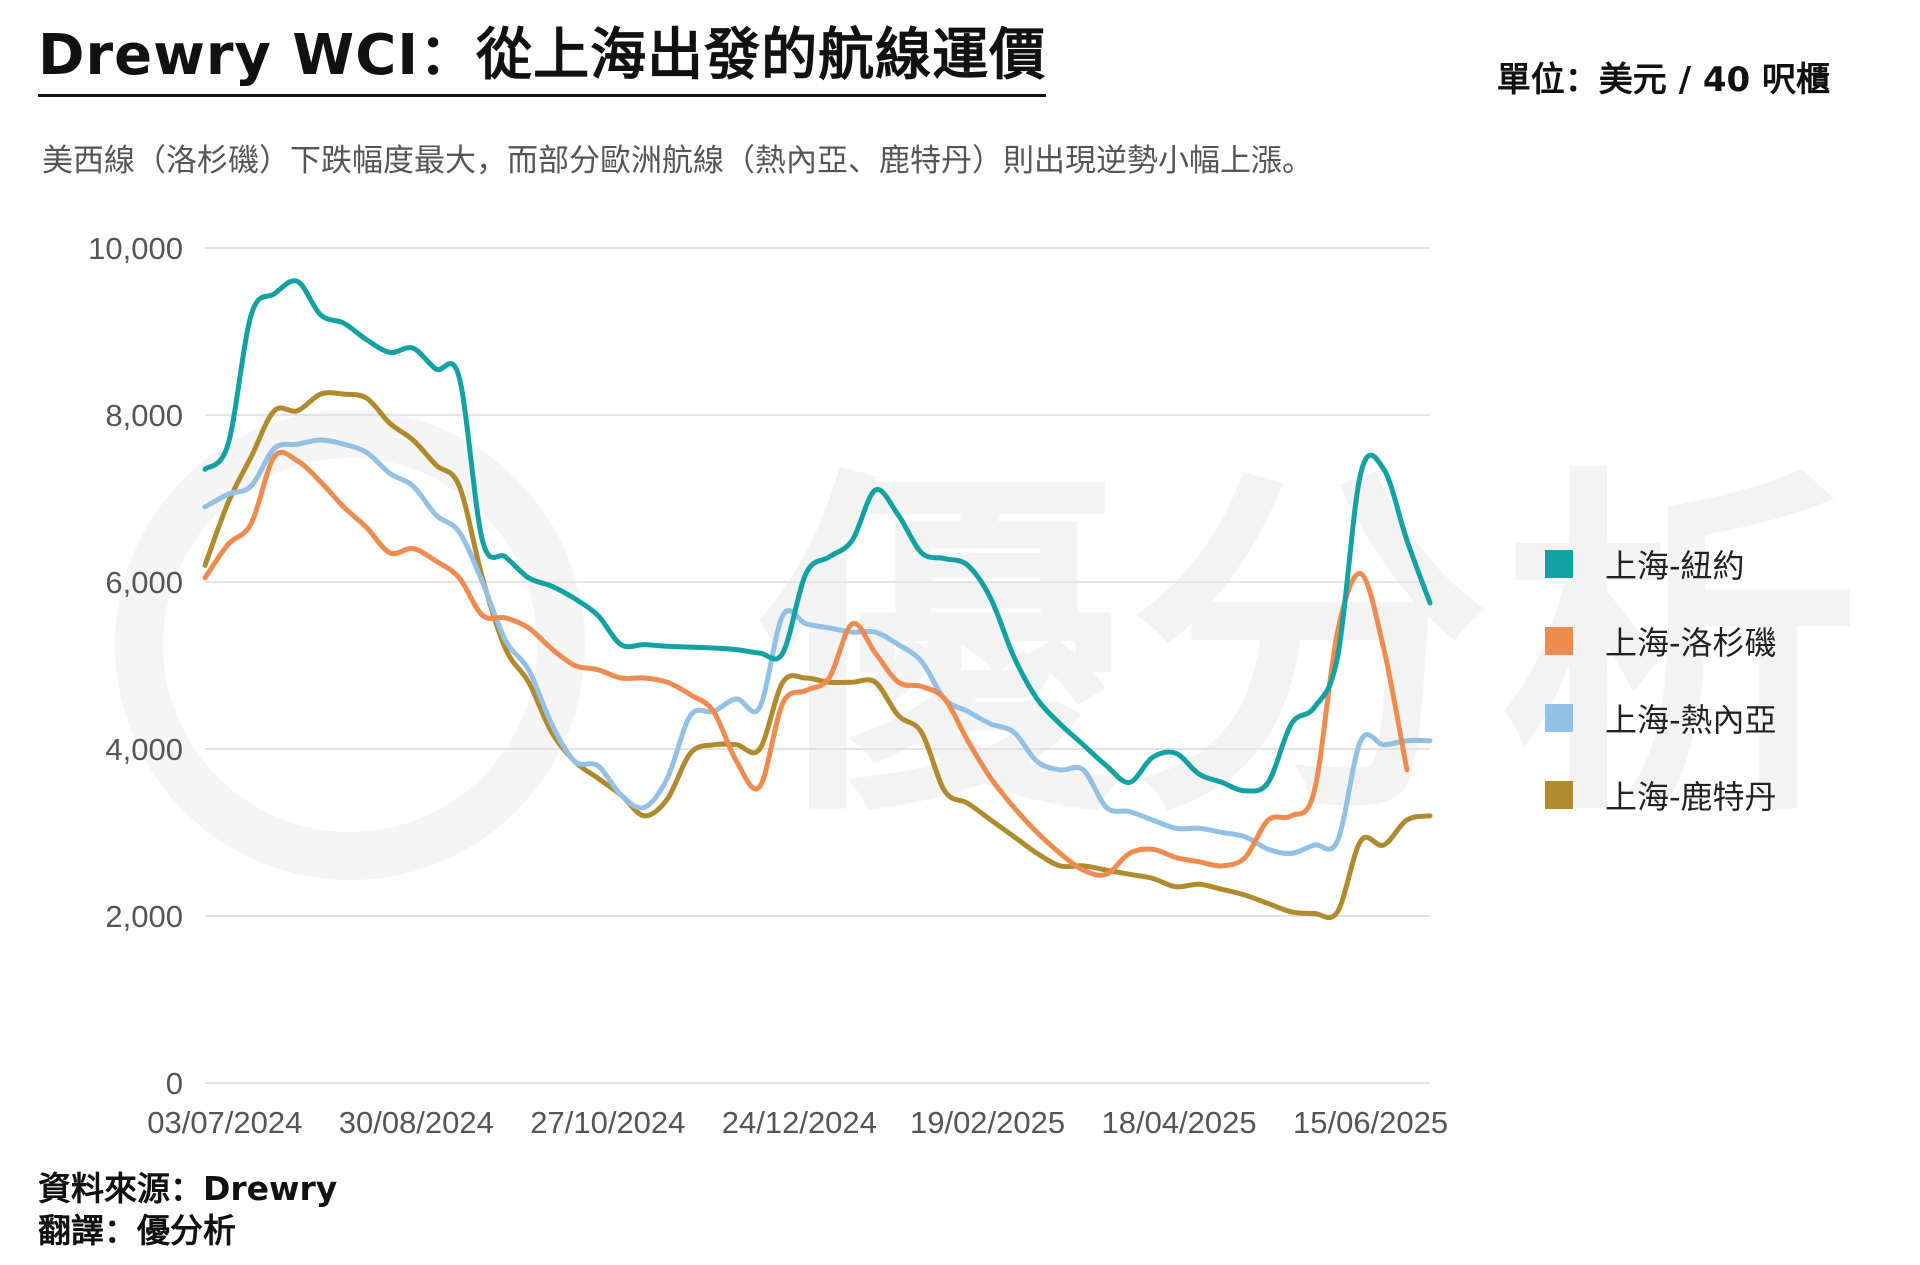  What do you see at coordinates (137, 1230) in the screenshot?
I see `translation-label: 翻譯：優分析` at bounding box center [137, 1230].